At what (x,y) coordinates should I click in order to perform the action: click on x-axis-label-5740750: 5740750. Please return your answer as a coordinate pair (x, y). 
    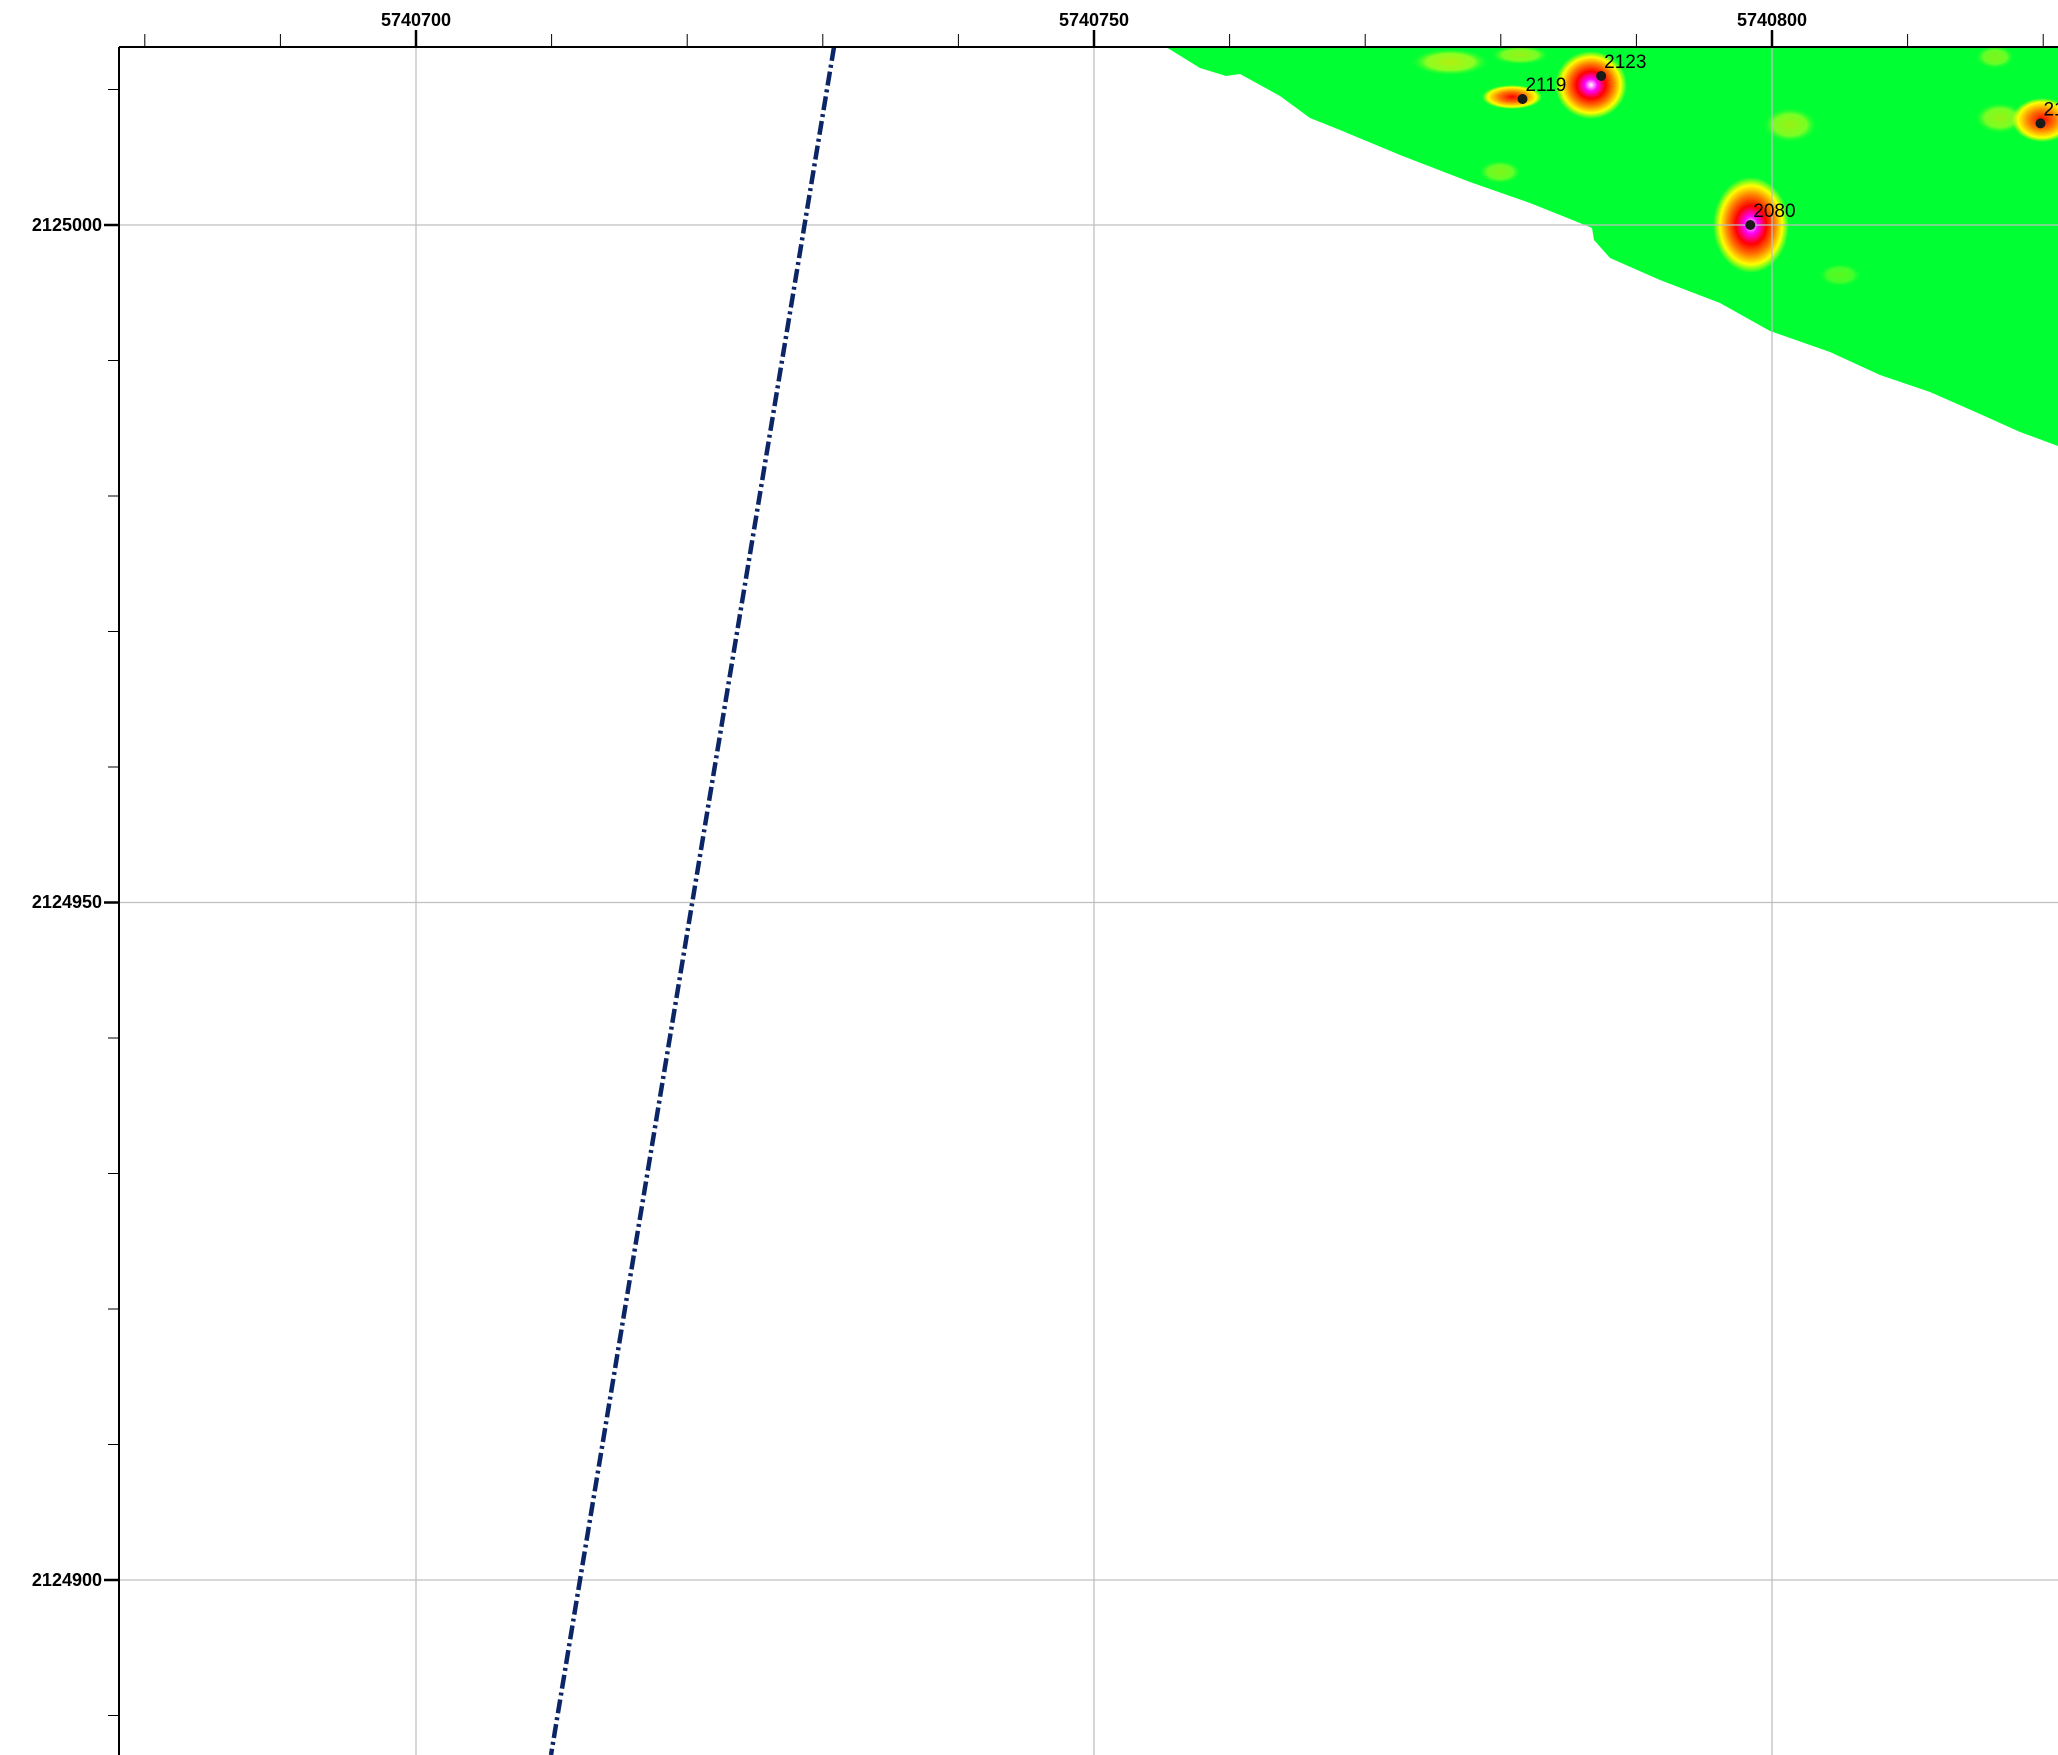
    Looking at the image, I should click on (1094, 20).